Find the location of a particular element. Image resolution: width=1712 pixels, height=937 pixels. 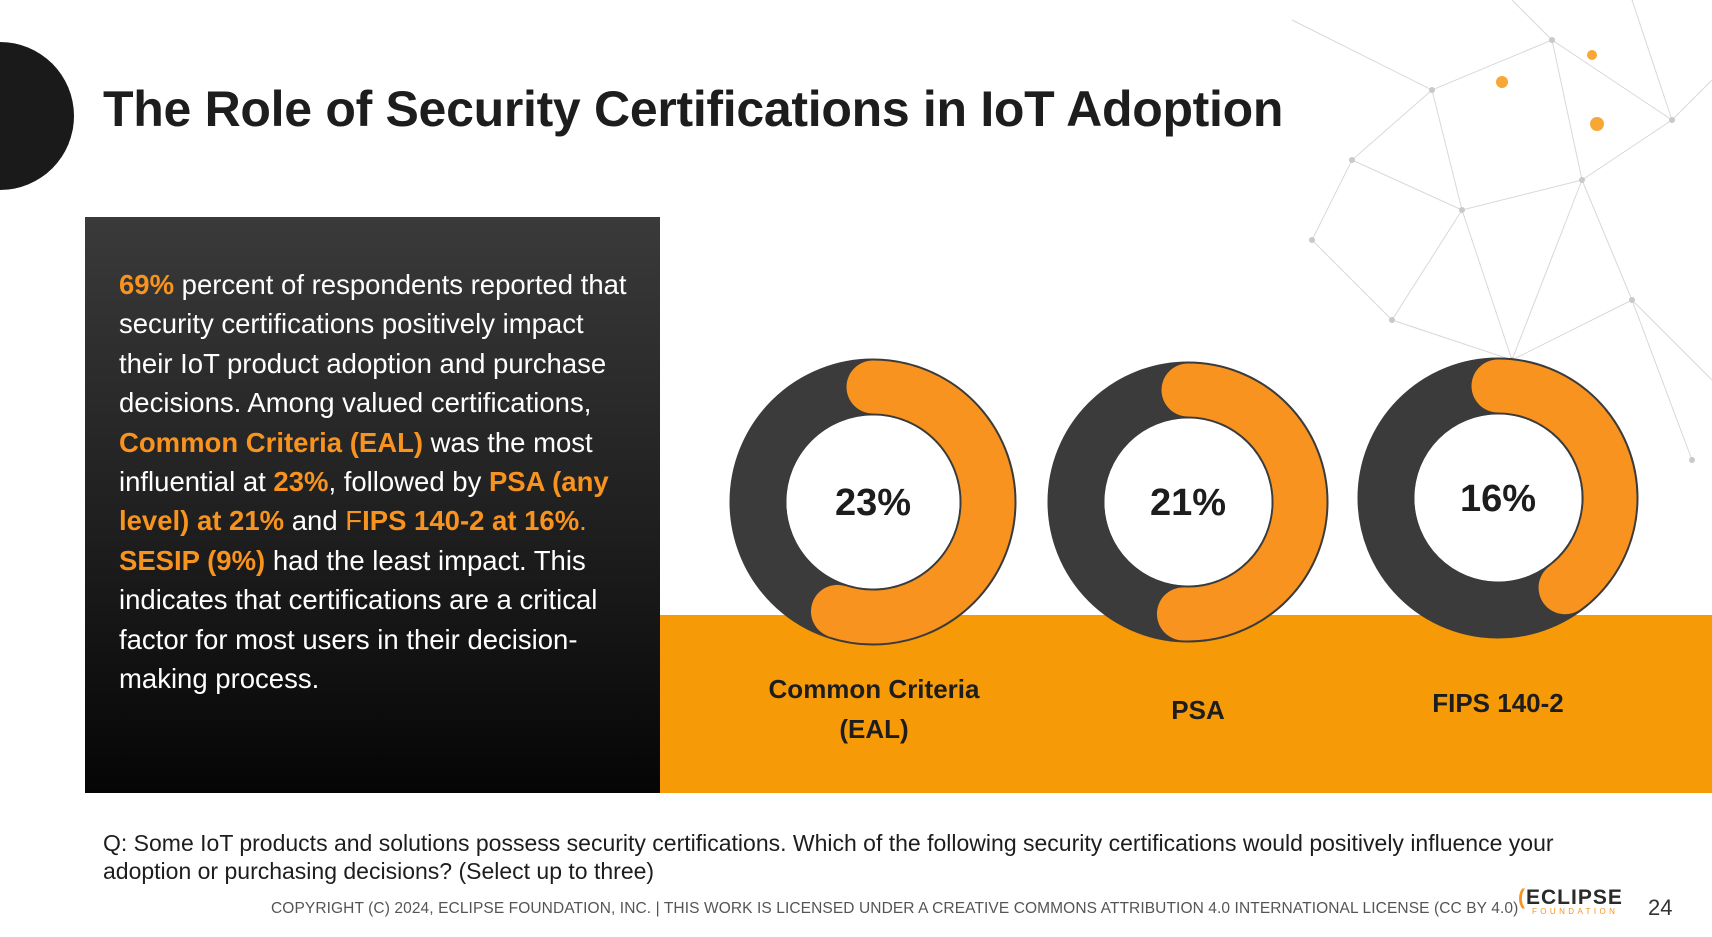

summary-segment: , followed by is located at coordinates (408, 482).